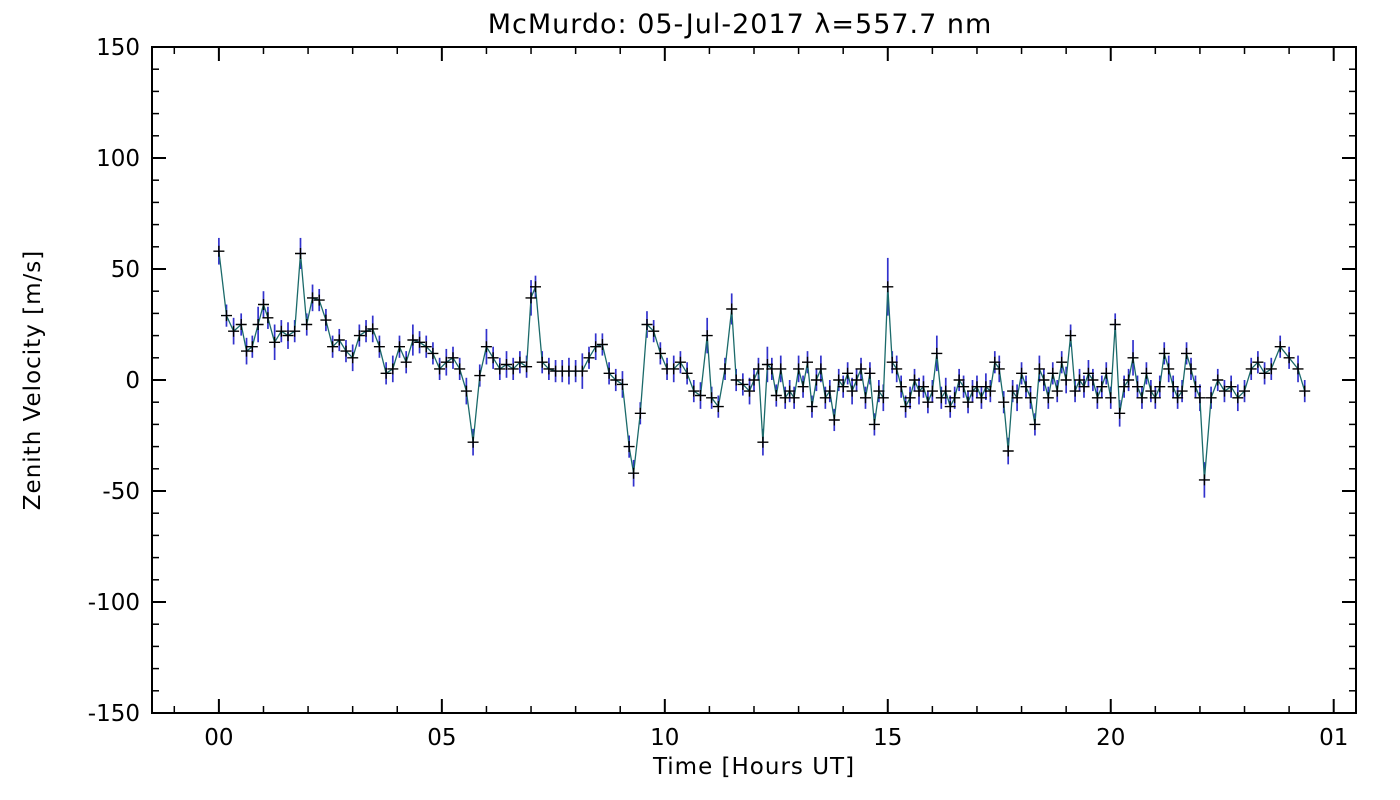 The width and height of the screenshot is (1400, 800). Describe the element at coordinates (33, 380) in the screenshot. I see `y-axis-label: Zenith Velocity [m/s]` at that location.